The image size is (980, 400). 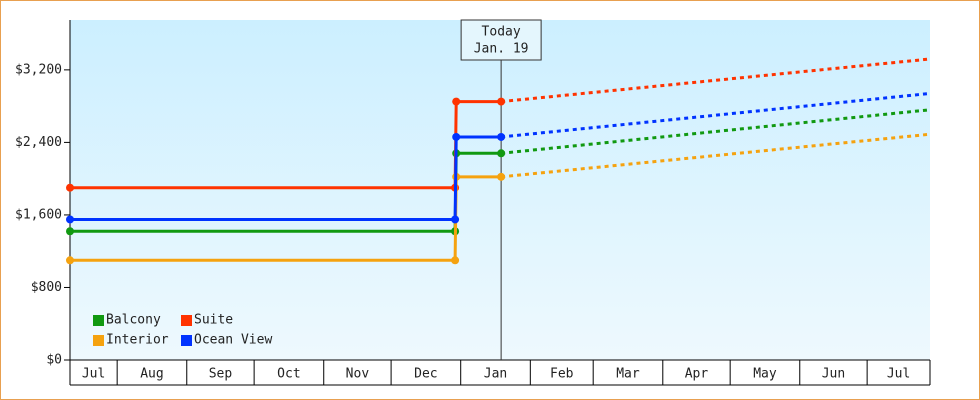 I want to click on y-tick-label: $2,400, so click(x=38, y=142).